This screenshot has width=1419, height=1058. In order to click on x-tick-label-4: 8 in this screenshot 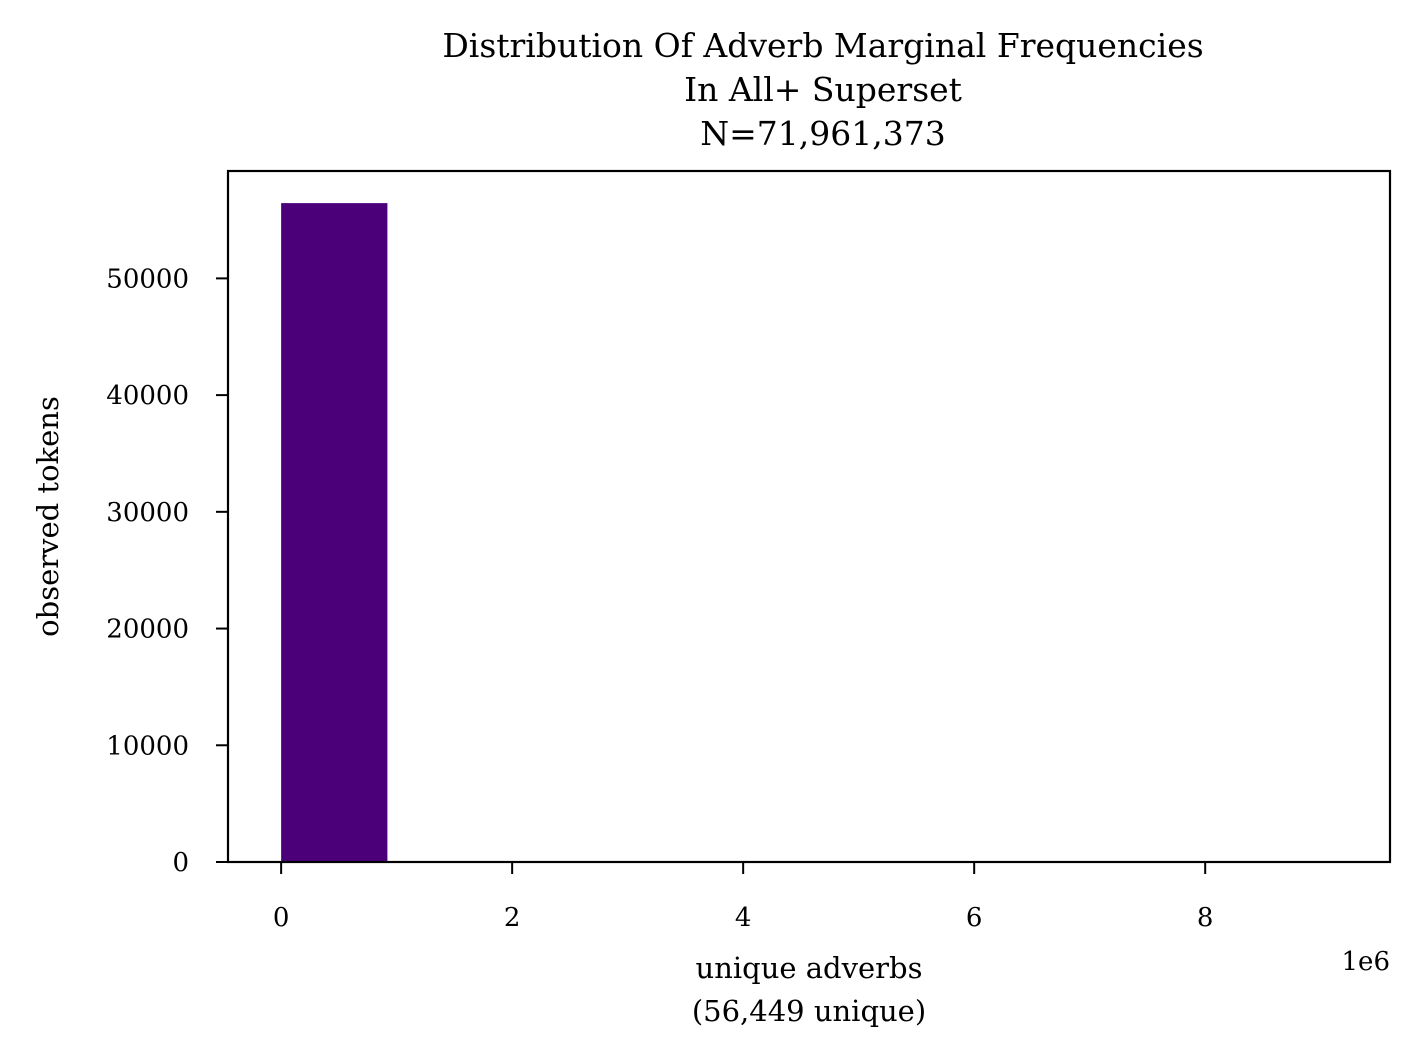, I will do `click(1205, 918)`.